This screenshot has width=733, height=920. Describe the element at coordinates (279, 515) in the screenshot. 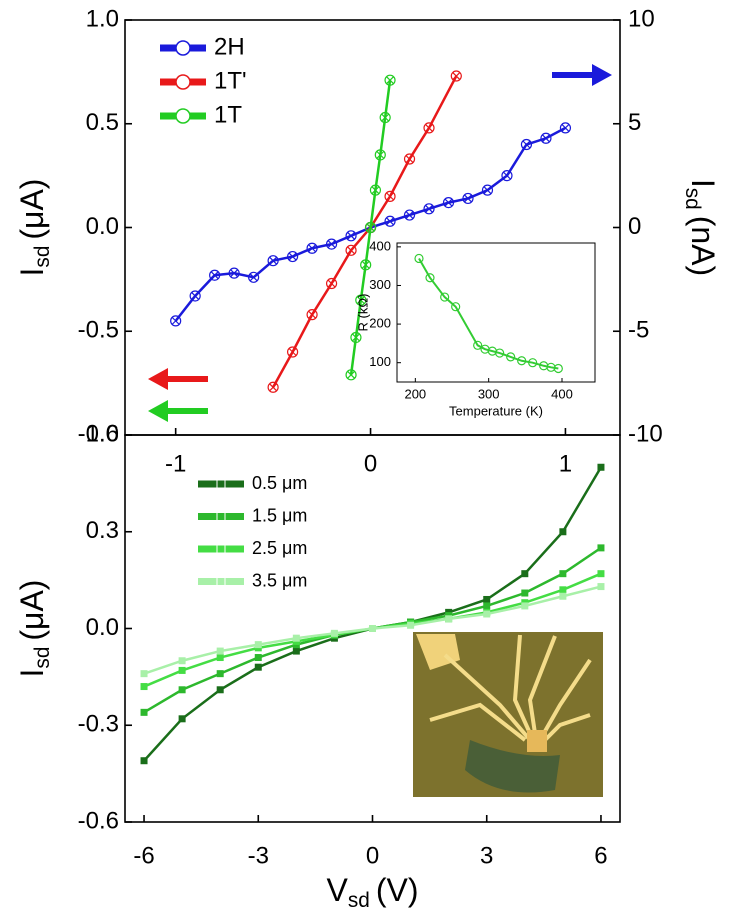

I see `legend-label: 1.5 μm` at that location.